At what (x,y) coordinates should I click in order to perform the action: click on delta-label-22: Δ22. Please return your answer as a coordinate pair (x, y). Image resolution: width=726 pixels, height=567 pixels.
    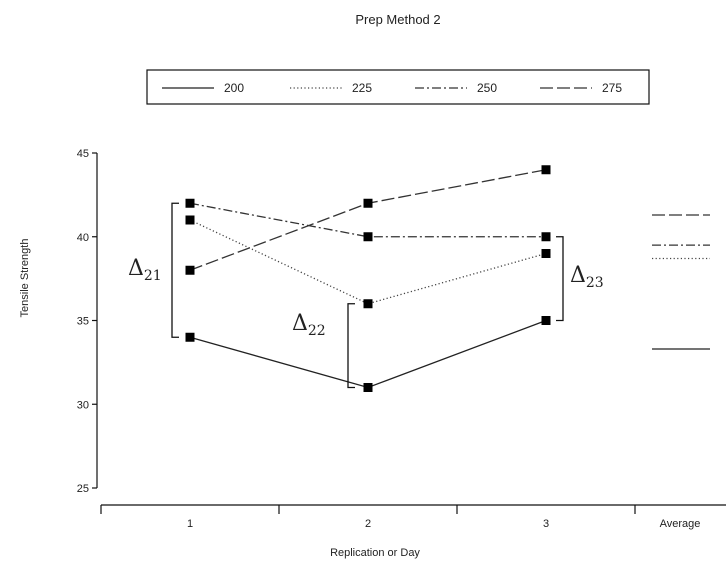
    Looking at the image, I should click on (309, 325).